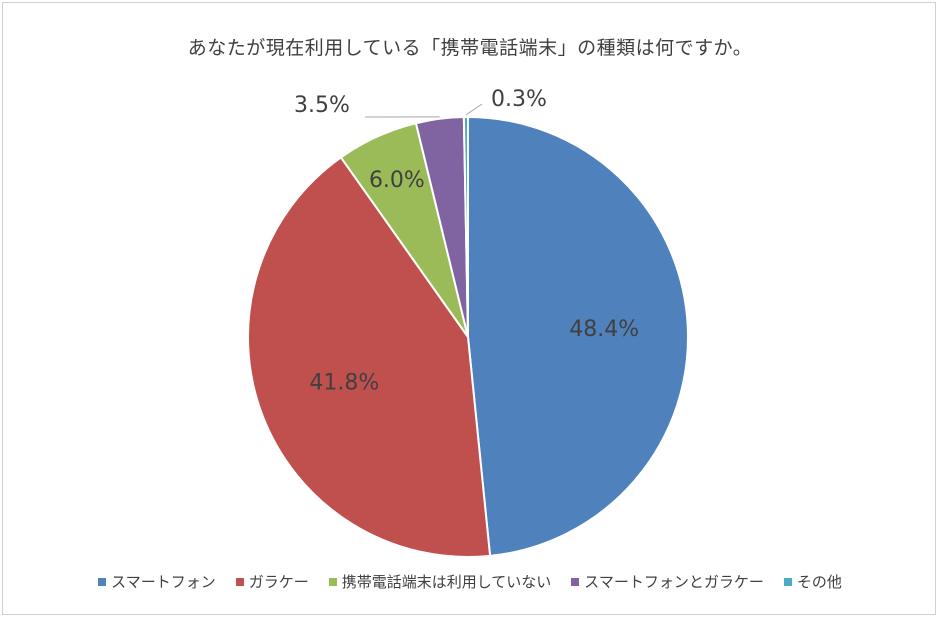 This screenshot has width=940, height=619. Describe the element at coordinates (344, 382) in the screenshot. I see `data-label-2: 41.8%` at that location.